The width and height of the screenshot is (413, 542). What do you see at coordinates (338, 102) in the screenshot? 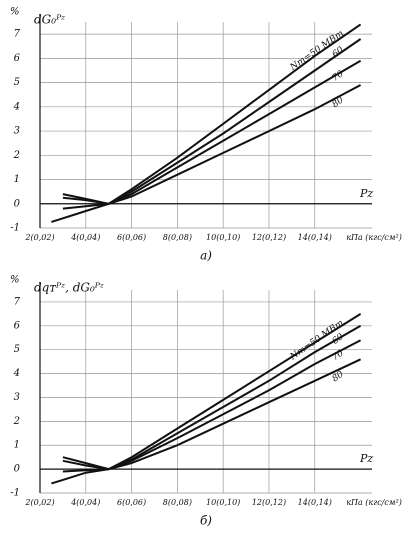
I see `series-label: 80` at bounding box center [338, 102].